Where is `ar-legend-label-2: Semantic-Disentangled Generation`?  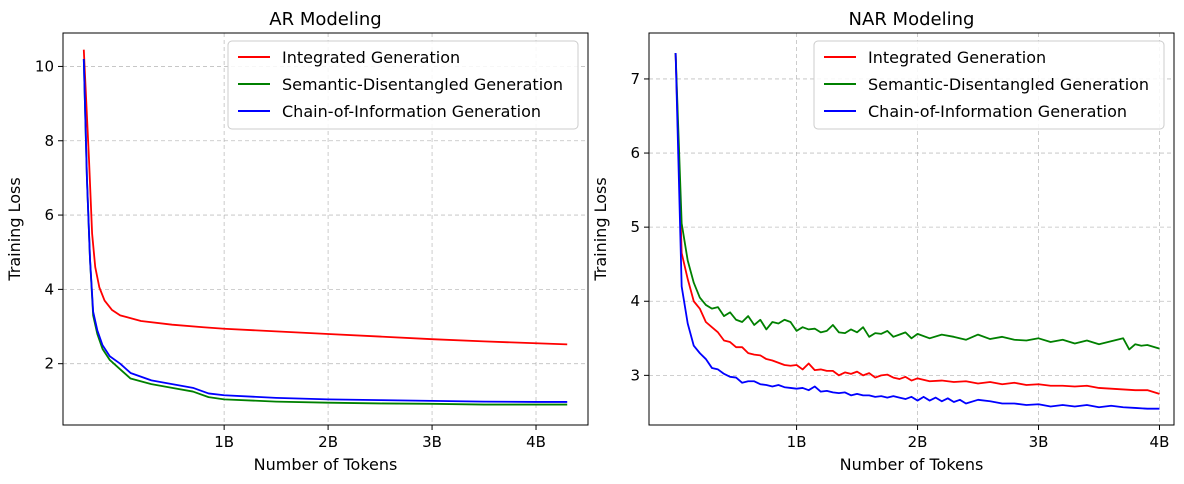 ar-legend-label-2: Semantic-Disentangled Generation is located at coordinates (422, 84).